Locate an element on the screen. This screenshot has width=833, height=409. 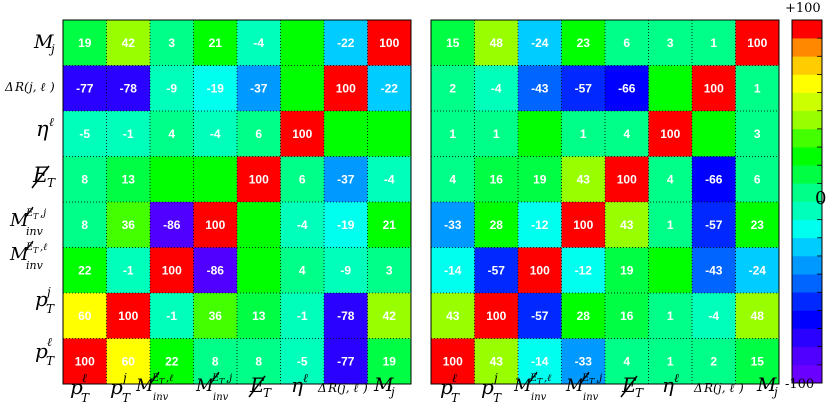
cell-value-label: 13 is located at coordinates (259, 316).